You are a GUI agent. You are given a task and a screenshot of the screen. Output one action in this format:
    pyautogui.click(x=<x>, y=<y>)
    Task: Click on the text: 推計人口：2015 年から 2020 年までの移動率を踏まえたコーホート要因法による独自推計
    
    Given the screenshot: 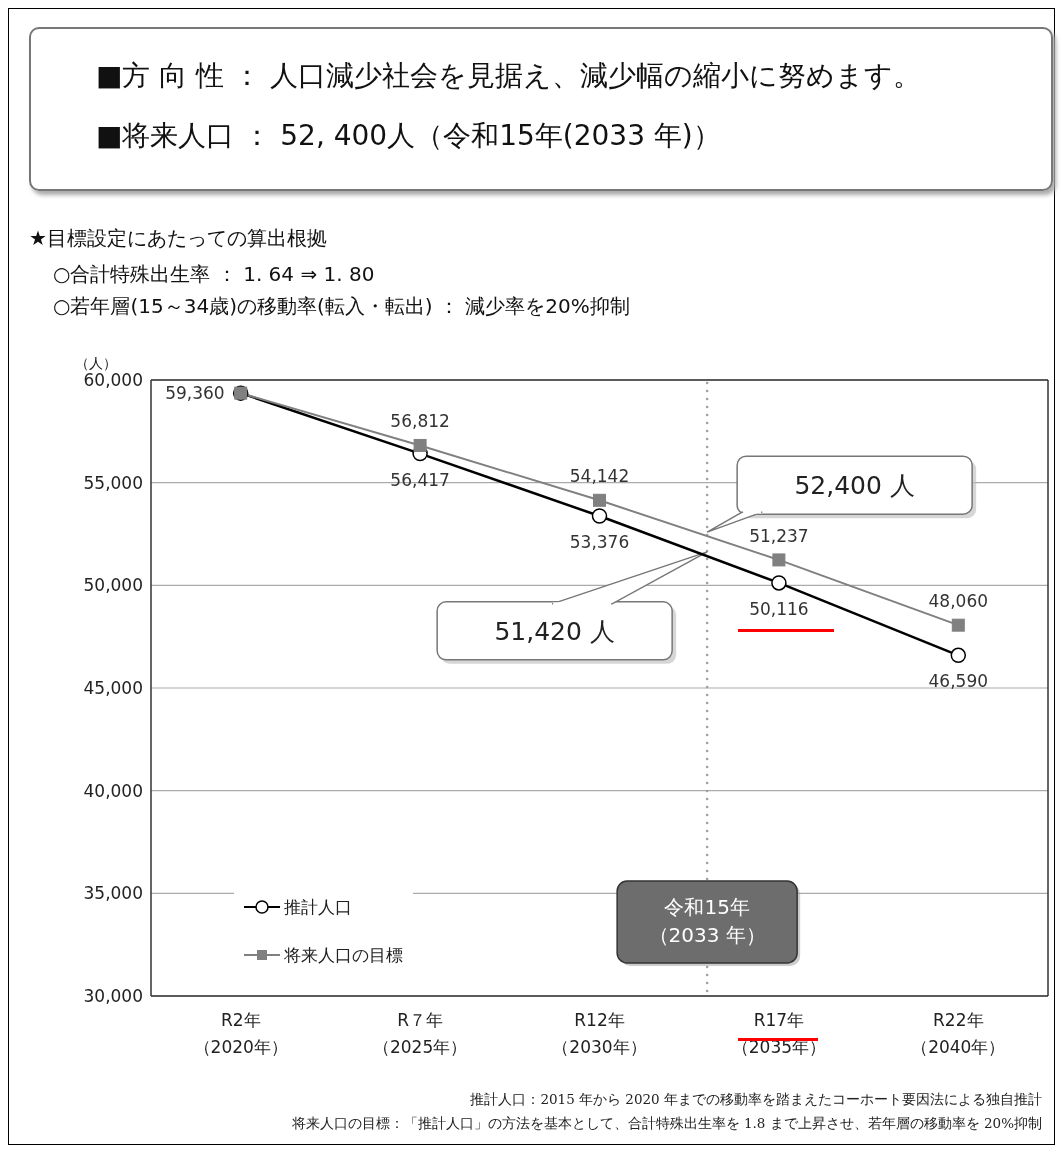 What is the action you would take?
    pyautogui.click(x=756, y=1100)
    